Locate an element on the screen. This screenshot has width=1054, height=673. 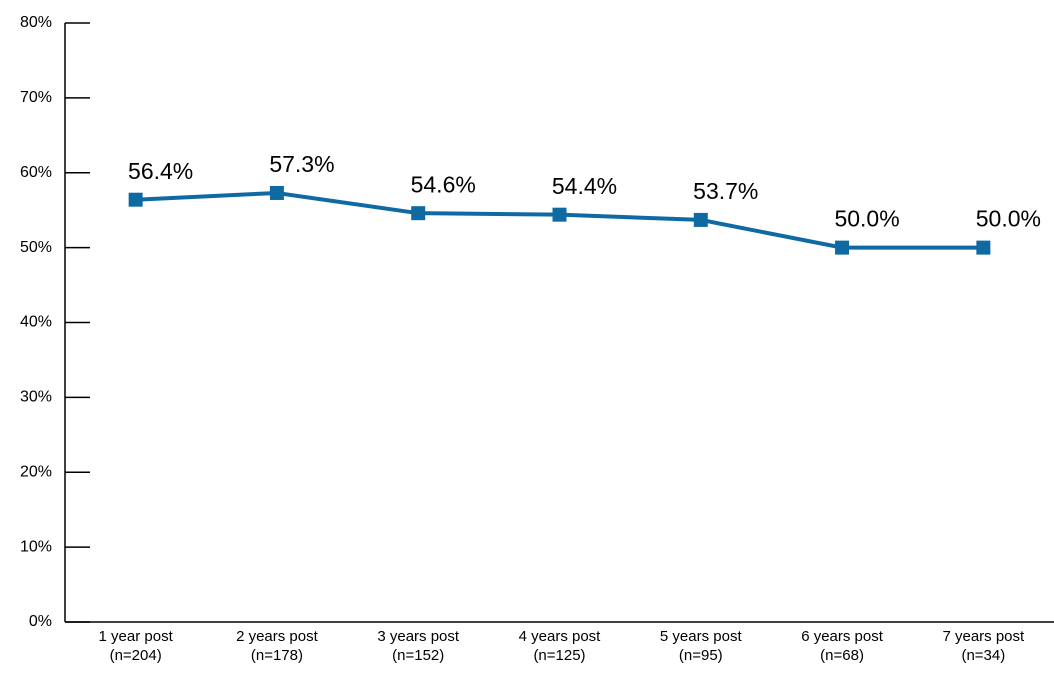
data-label: 53.7% is located at coordinates (725, 191).